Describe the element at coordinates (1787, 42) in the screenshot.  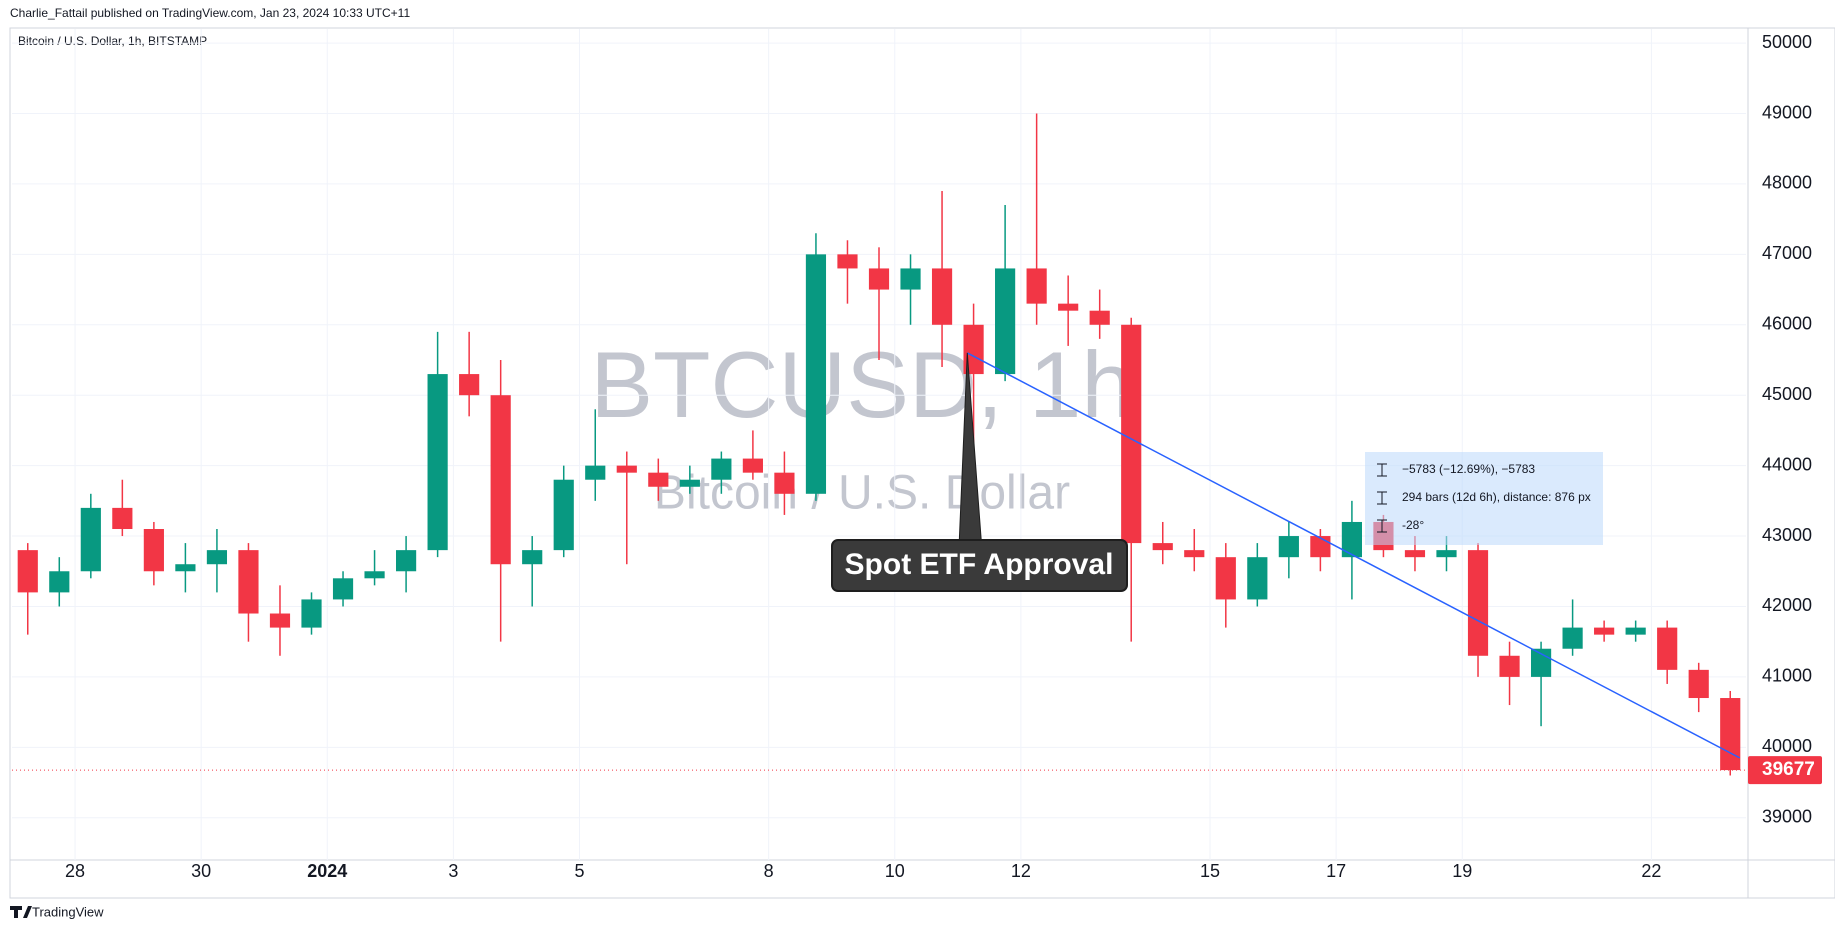
I see `y-tick-label: 50000` at that location.